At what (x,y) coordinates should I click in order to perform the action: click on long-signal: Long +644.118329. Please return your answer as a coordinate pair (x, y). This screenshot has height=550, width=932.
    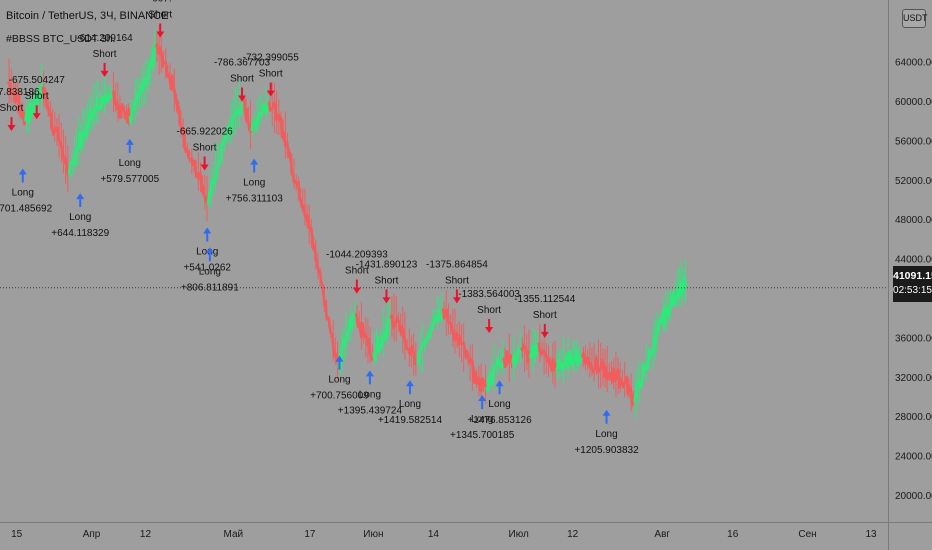
    Looking at the image, I should click on (80, 216).